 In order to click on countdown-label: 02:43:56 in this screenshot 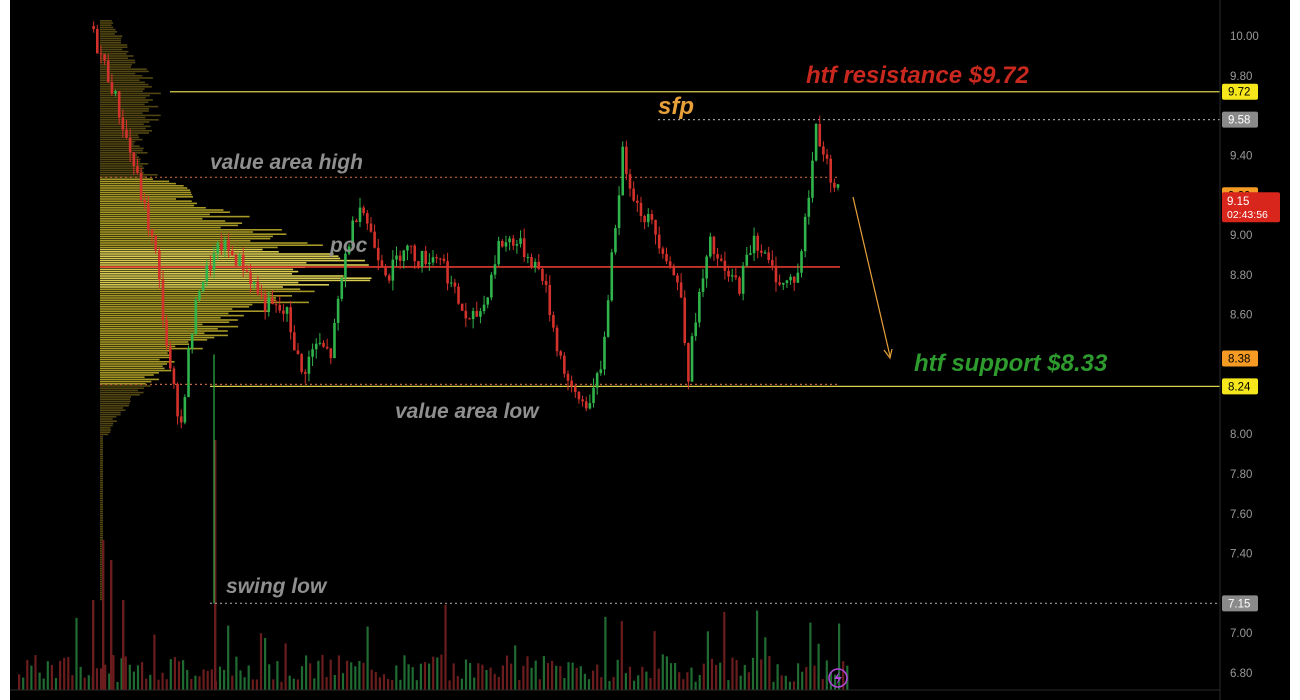, I will do `click(1247, 215)`.